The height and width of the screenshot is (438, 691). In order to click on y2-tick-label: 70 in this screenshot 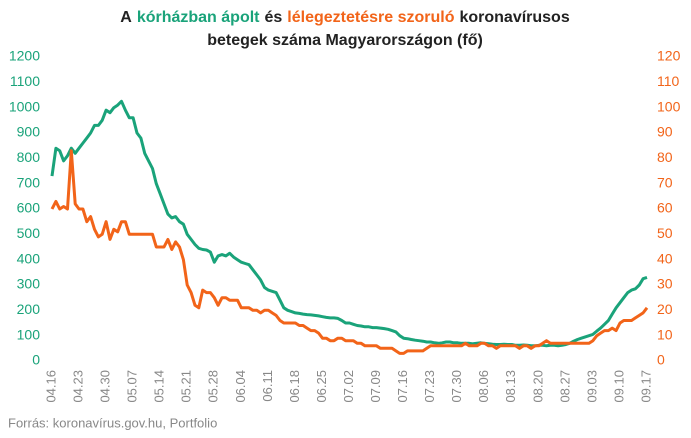, I will do `click(665, 182)`.